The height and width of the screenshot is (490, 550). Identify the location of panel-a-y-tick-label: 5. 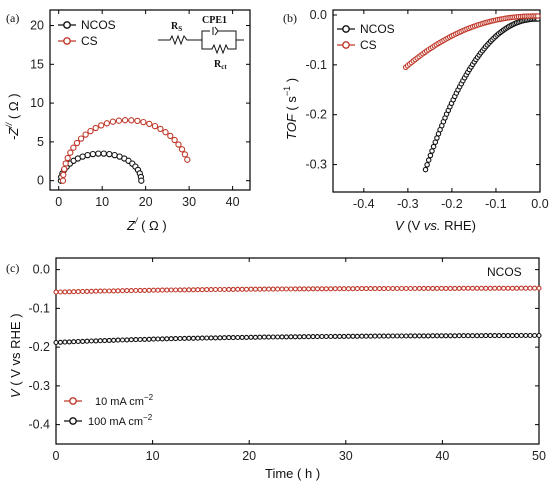
(40, 142).